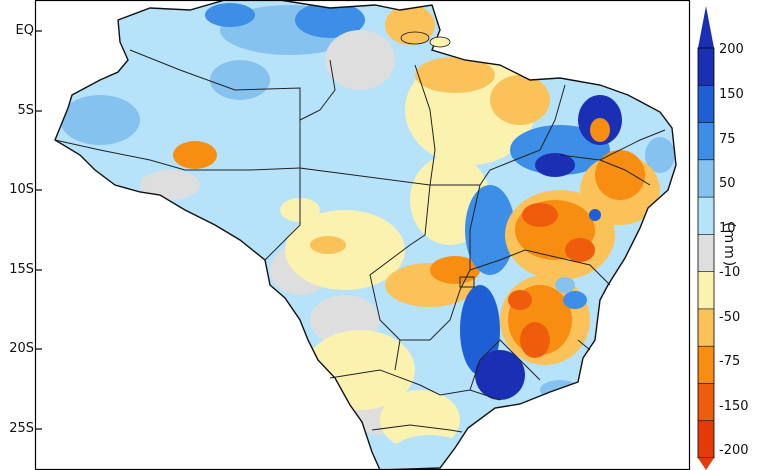 This screenshot has height=470, width=768. What do you see at coordinates (21, 269) in the screenshot?
I see `latitude-label-15s: 15S` at bounding box center [21, 269].